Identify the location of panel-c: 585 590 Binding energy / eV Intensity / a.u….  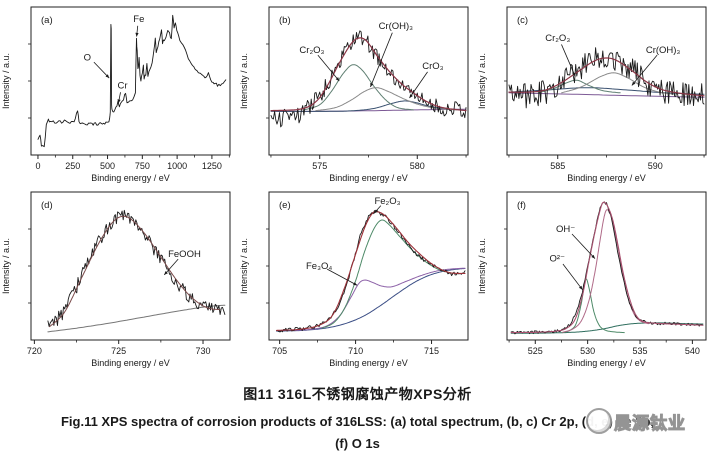
(595, 92).